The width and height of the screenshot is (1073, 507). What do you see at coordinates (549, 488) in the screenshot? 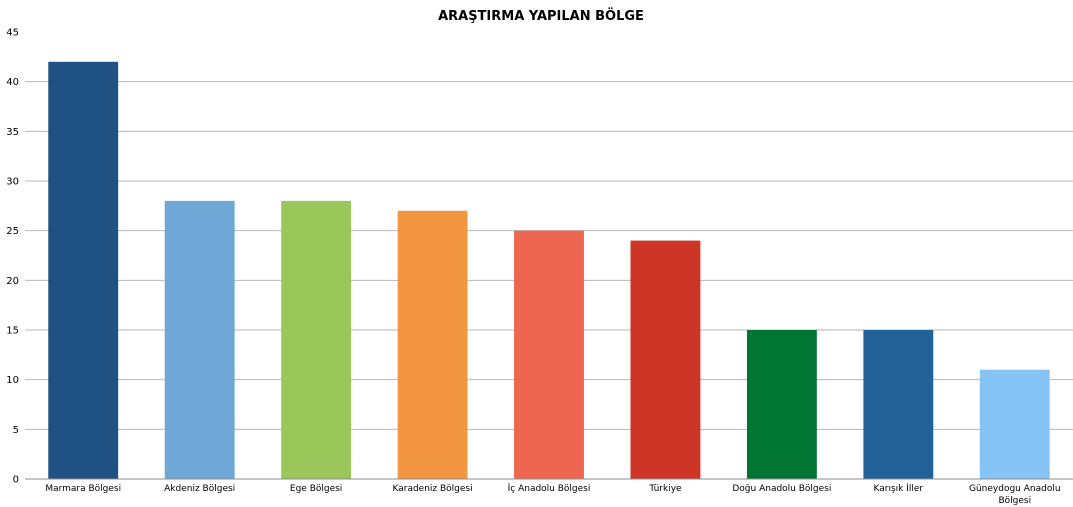
I see `x-tick-label: İç Anadolu Bölgesi` at bounding box center [549, 488].